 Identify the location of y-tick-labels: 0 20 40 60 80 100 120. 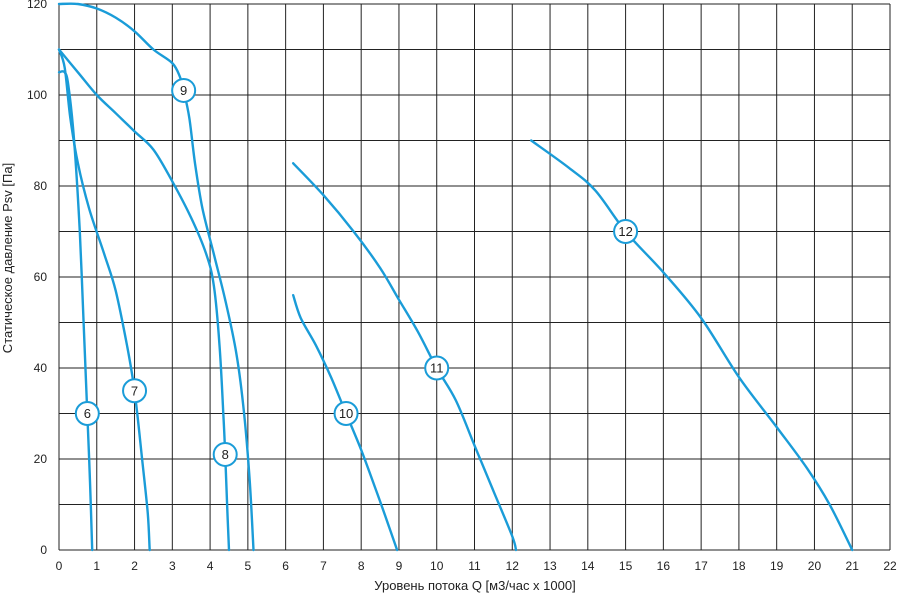
(37, 278).